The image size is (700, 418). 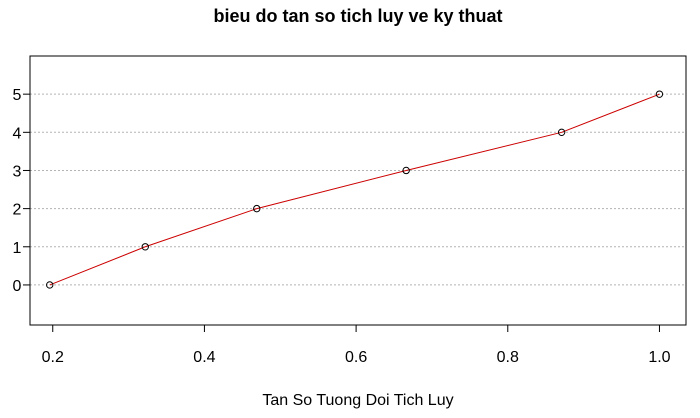 I want to click on x-tick-label: 1.0, so click(x=659, y=357).